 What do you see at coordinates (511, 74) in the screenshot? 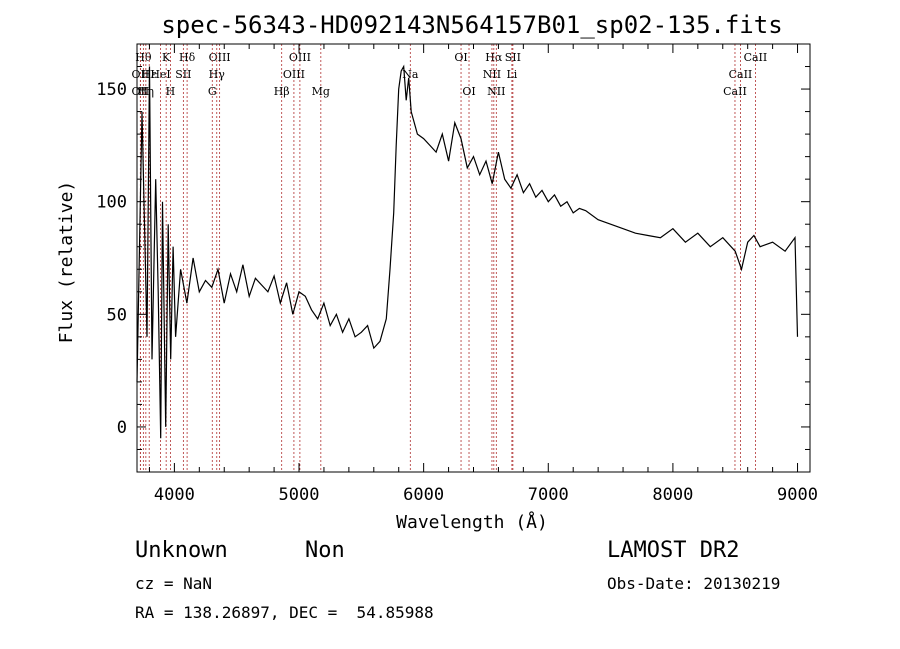
I see `line-marker-label: Li` at bounding box center [511, 74].